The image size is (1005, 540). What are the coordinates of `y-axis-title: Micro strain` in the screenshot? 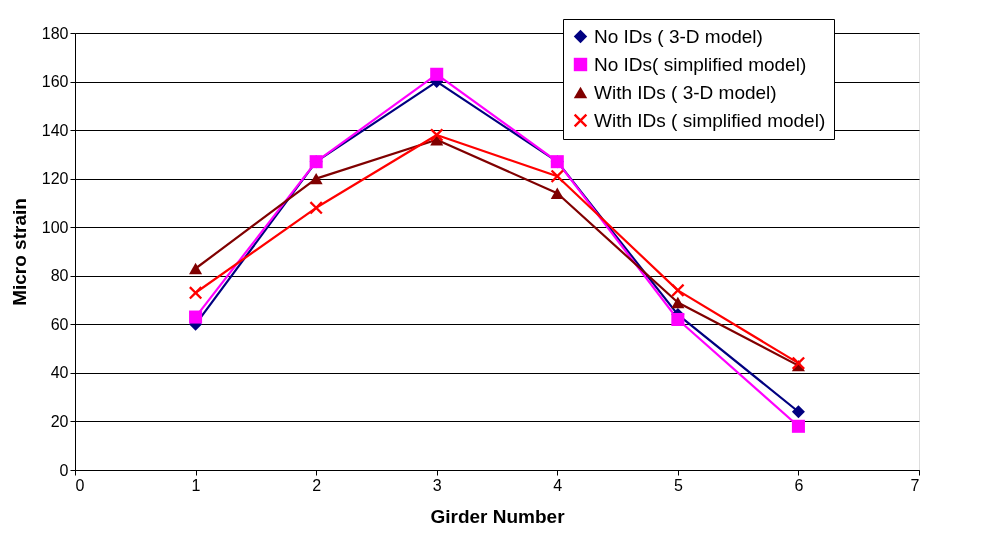 It's located at (19, 252).